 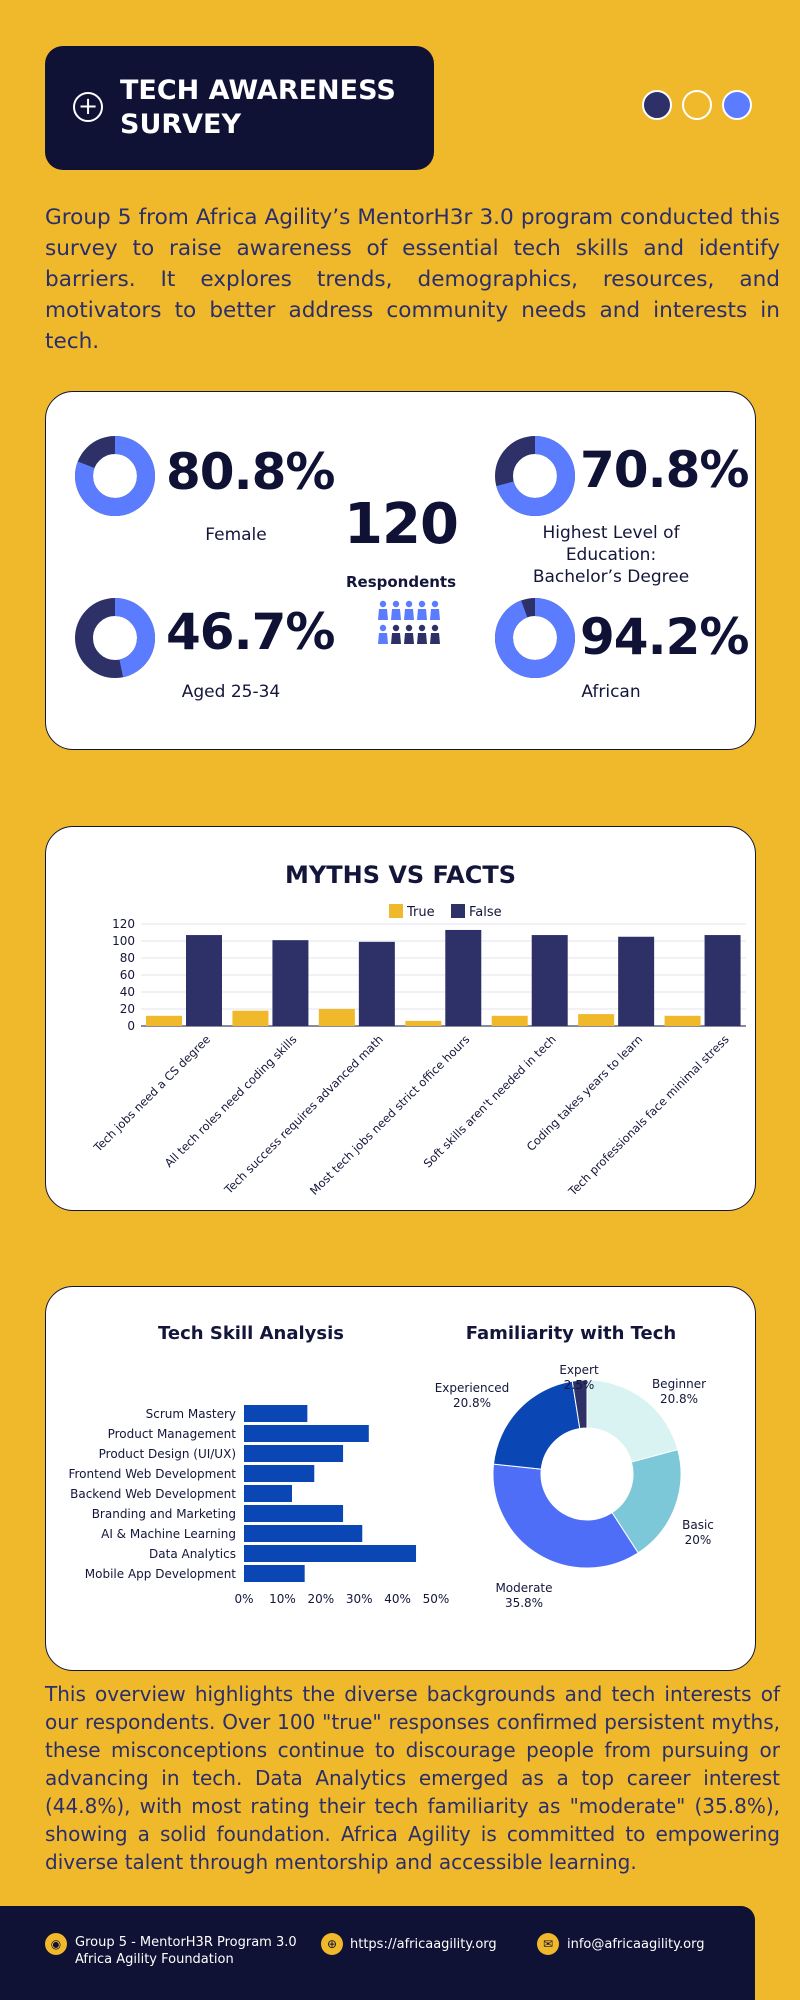 I want to click on x-tick-label: 10%, so click(x=282, y=1599).